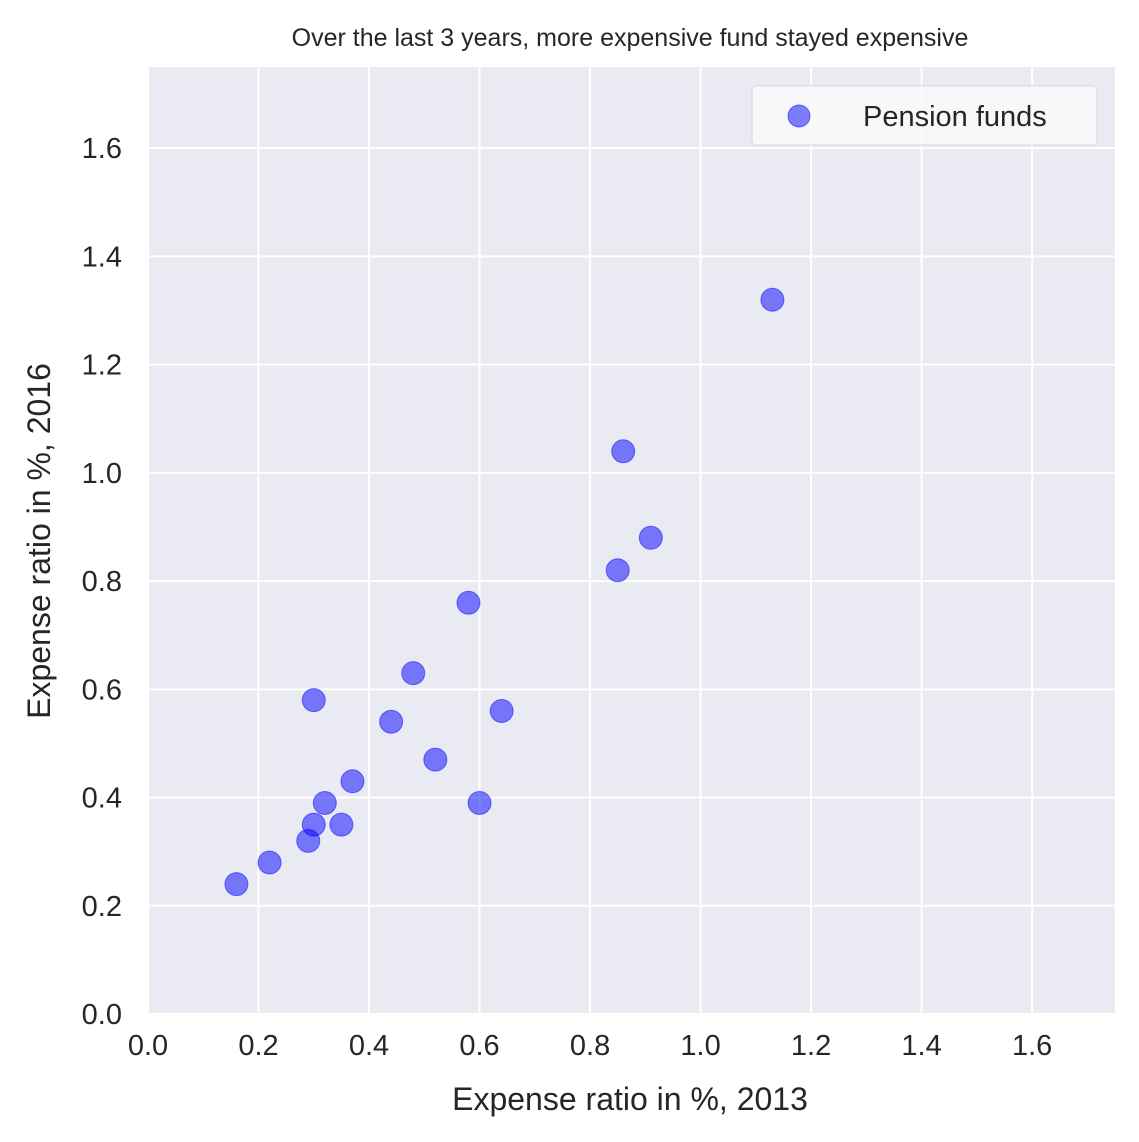 The image size is (1139, 1142). I want to click on y-tick-label: 0.8, so click(102, 582).